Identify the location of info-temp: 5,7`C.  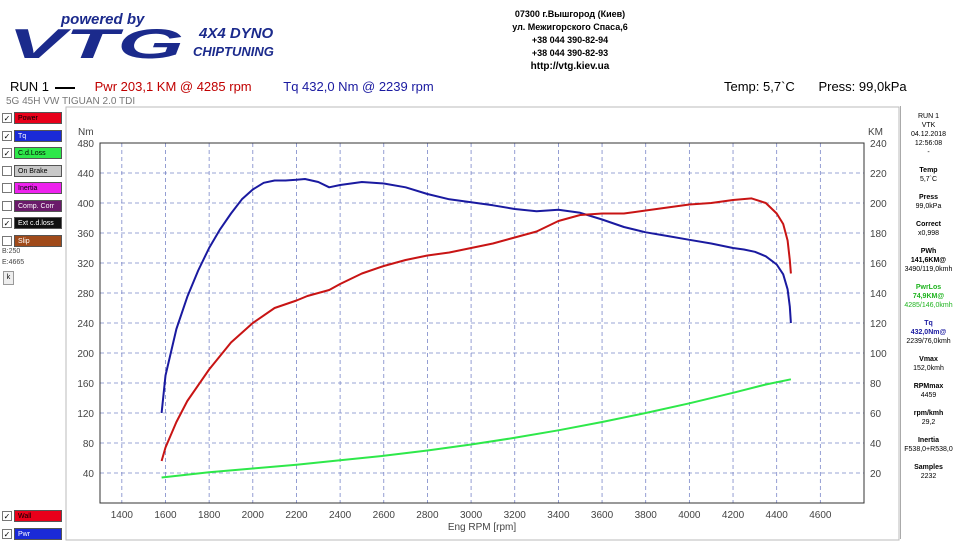
(928, 179).